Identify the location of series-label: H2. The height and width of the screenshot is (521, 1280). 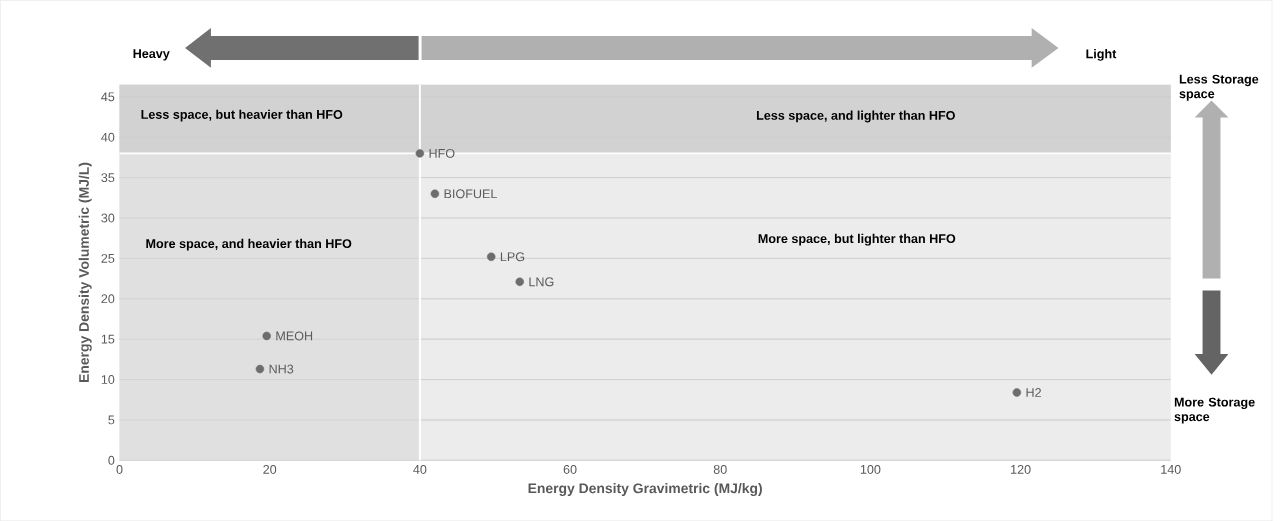
(1033, 392).